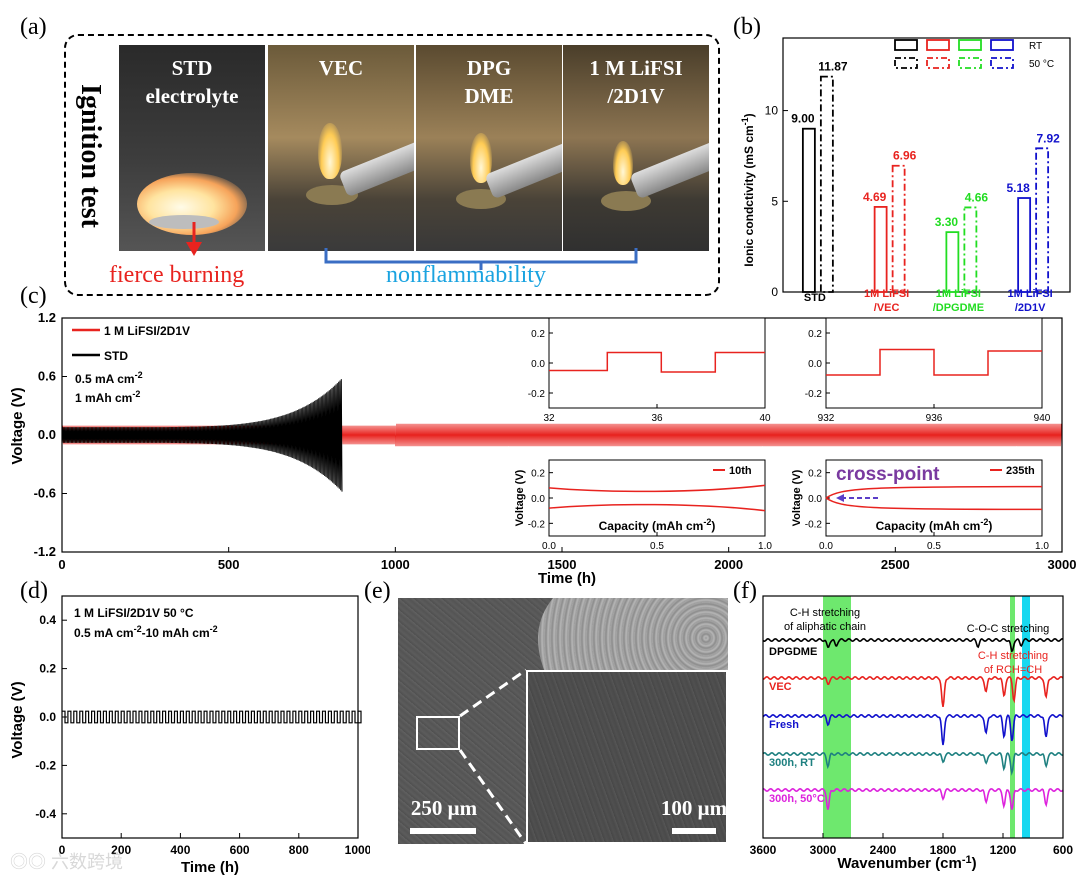  Describe the element at coordinates (33, 27) in the screenshot. I see `panel-label-a: (a)` at that location.